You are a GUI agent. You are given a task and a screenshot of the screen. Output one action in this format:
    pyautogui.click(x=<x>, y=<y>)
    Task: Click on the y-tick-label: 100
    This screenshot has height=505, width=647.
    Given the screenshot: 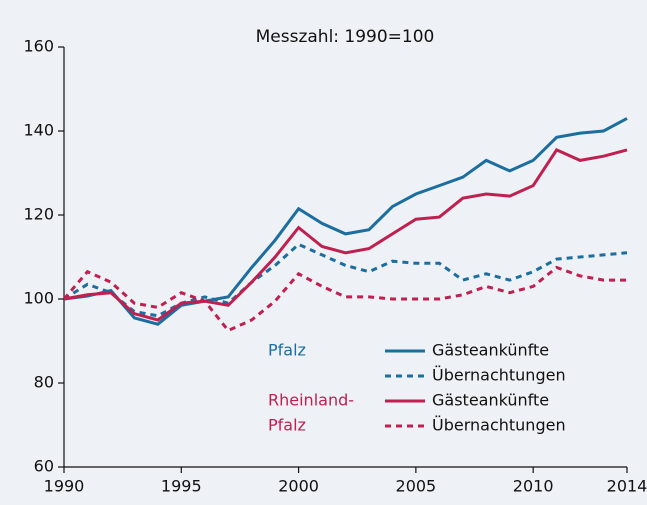 What is the action you would take?
    pyautogui.click(x=38, y=298)
    